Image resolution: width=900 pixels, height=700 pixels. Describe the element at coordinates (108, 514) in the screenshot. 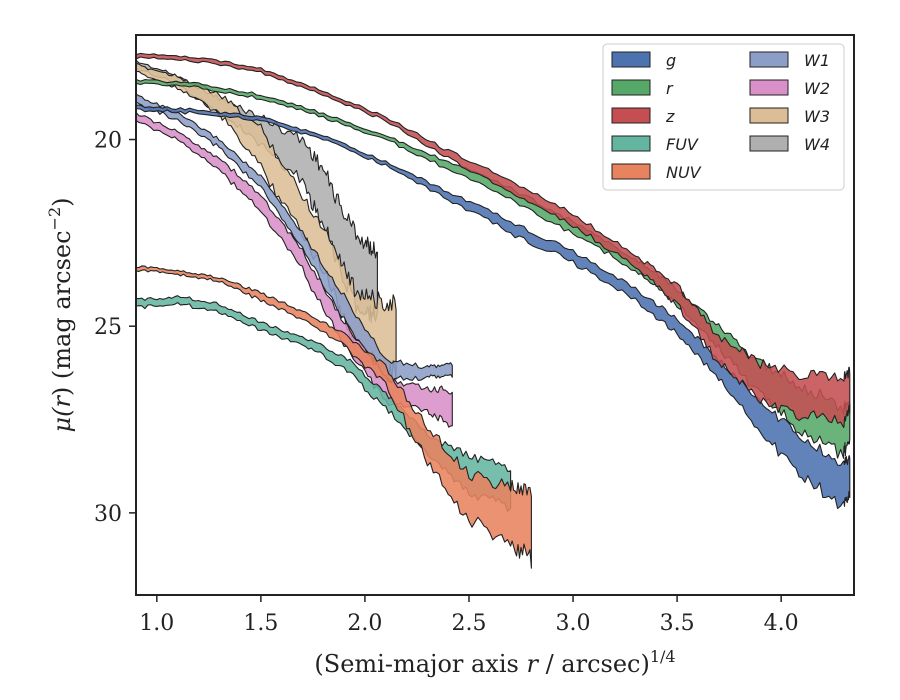

I see `y-tick-label: 30` at that location.